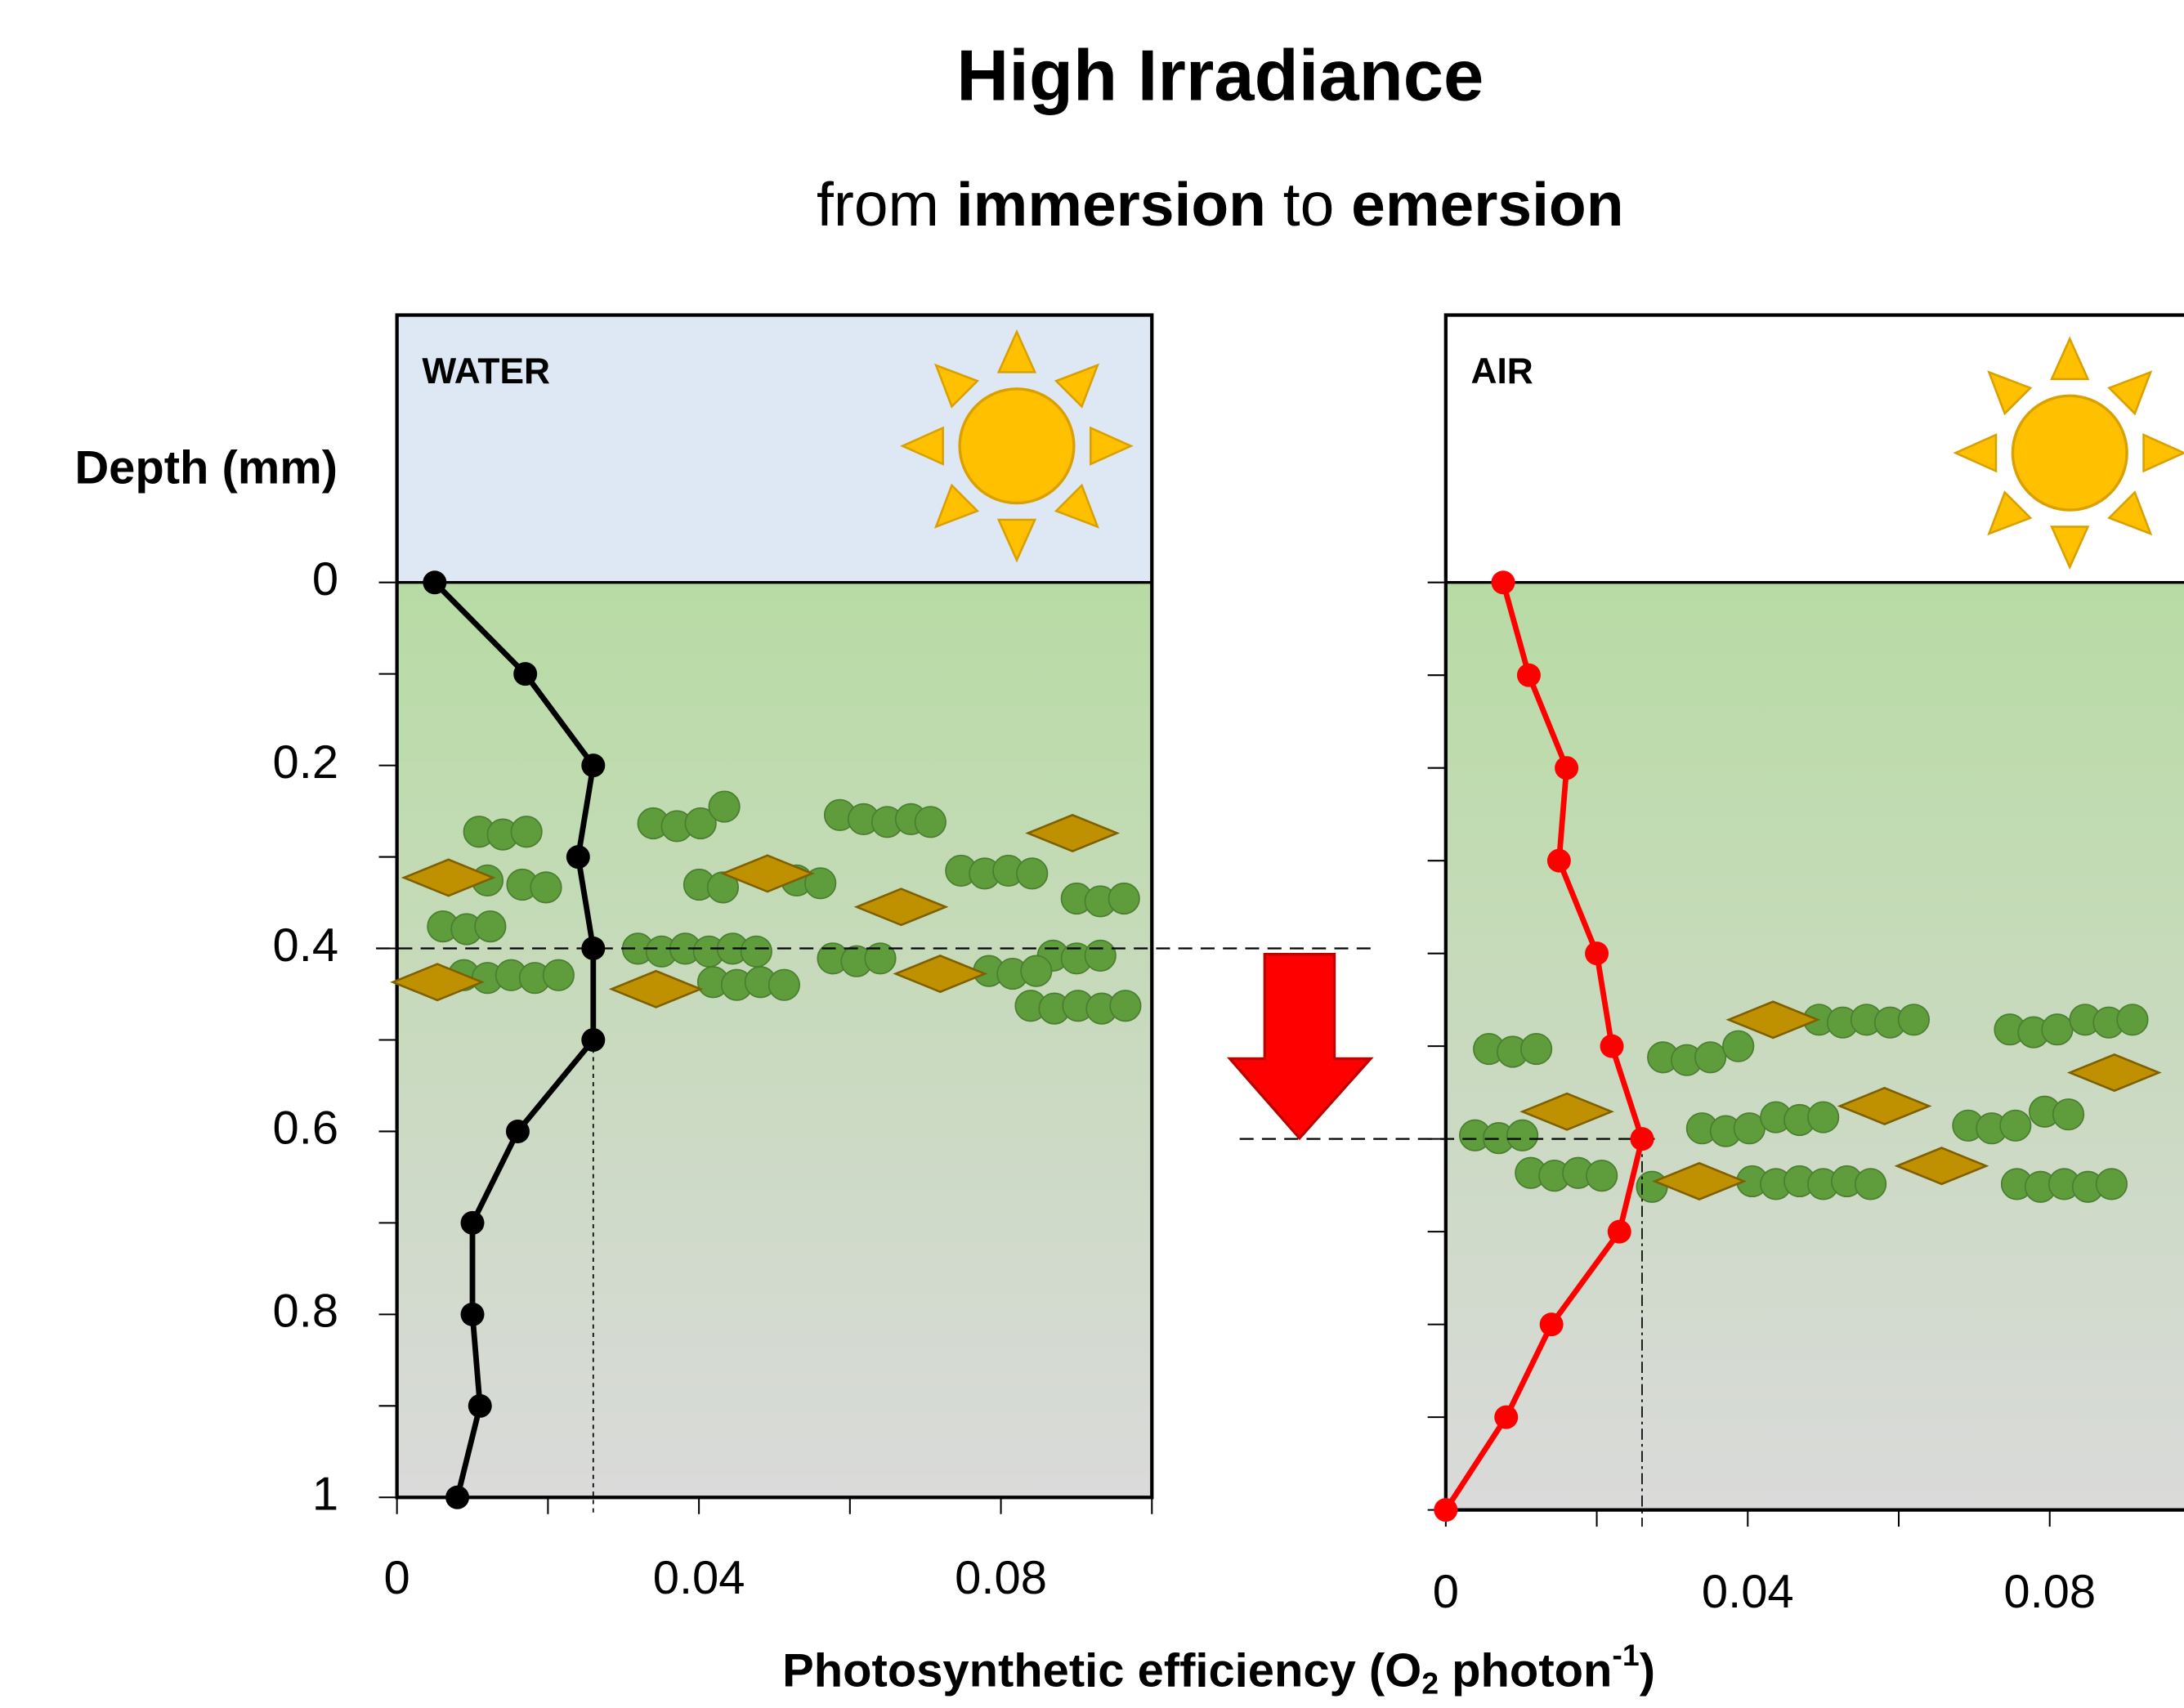 The height and width of the screenshot is (1708, 2184). I want to click on y-tick-label: 0.4, so click(306, 945).